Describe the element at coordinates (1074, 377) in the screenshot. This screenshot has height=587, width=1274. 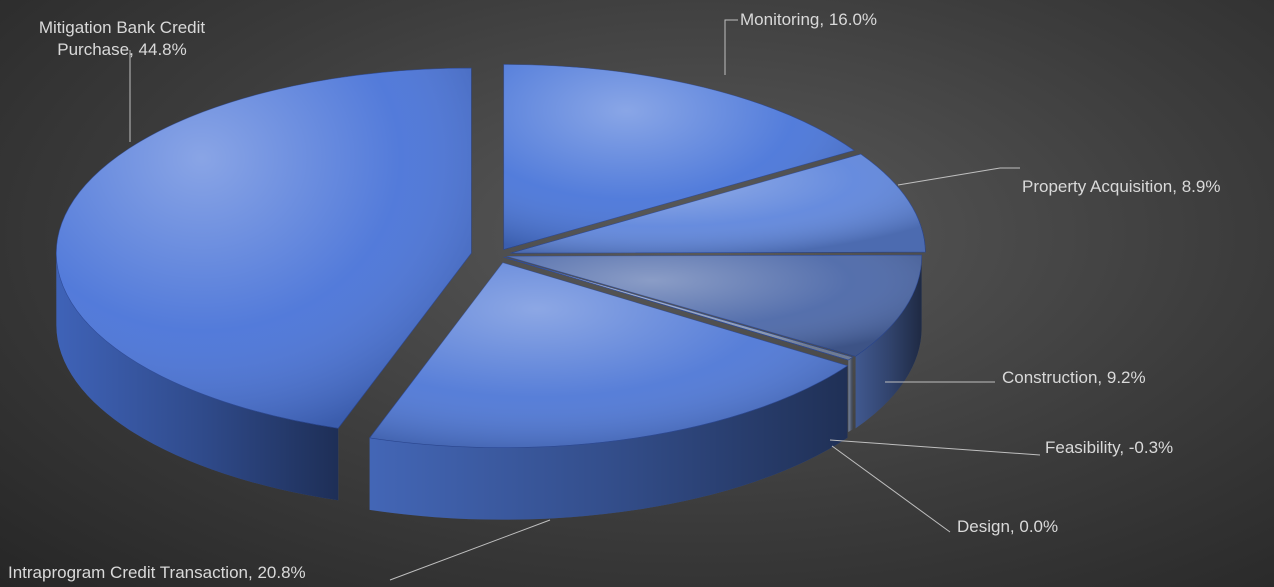
I see `data-label: Construction, 9.2%` at that location.